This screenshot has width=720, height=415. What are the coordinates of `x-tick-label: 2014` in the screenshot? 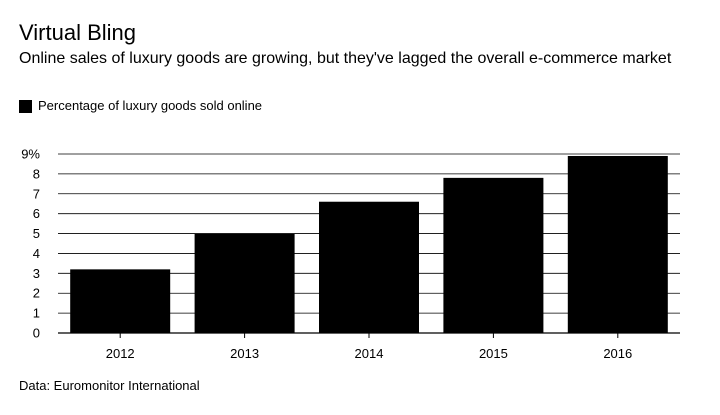 It's located at (369, 353).